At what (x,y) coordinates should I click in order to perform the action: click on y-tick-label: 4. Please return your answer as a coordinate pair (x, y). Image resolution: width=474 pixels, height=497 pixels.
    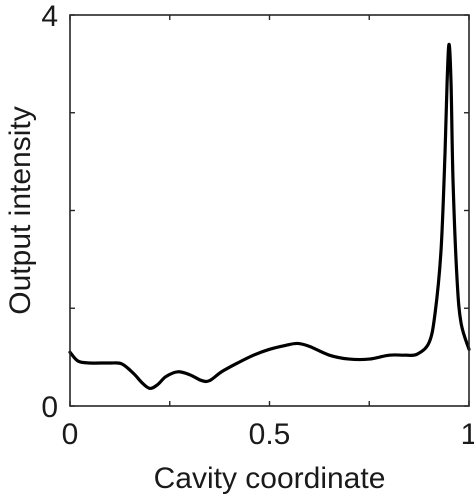
    Looking at the image, I should click on (49, 16).